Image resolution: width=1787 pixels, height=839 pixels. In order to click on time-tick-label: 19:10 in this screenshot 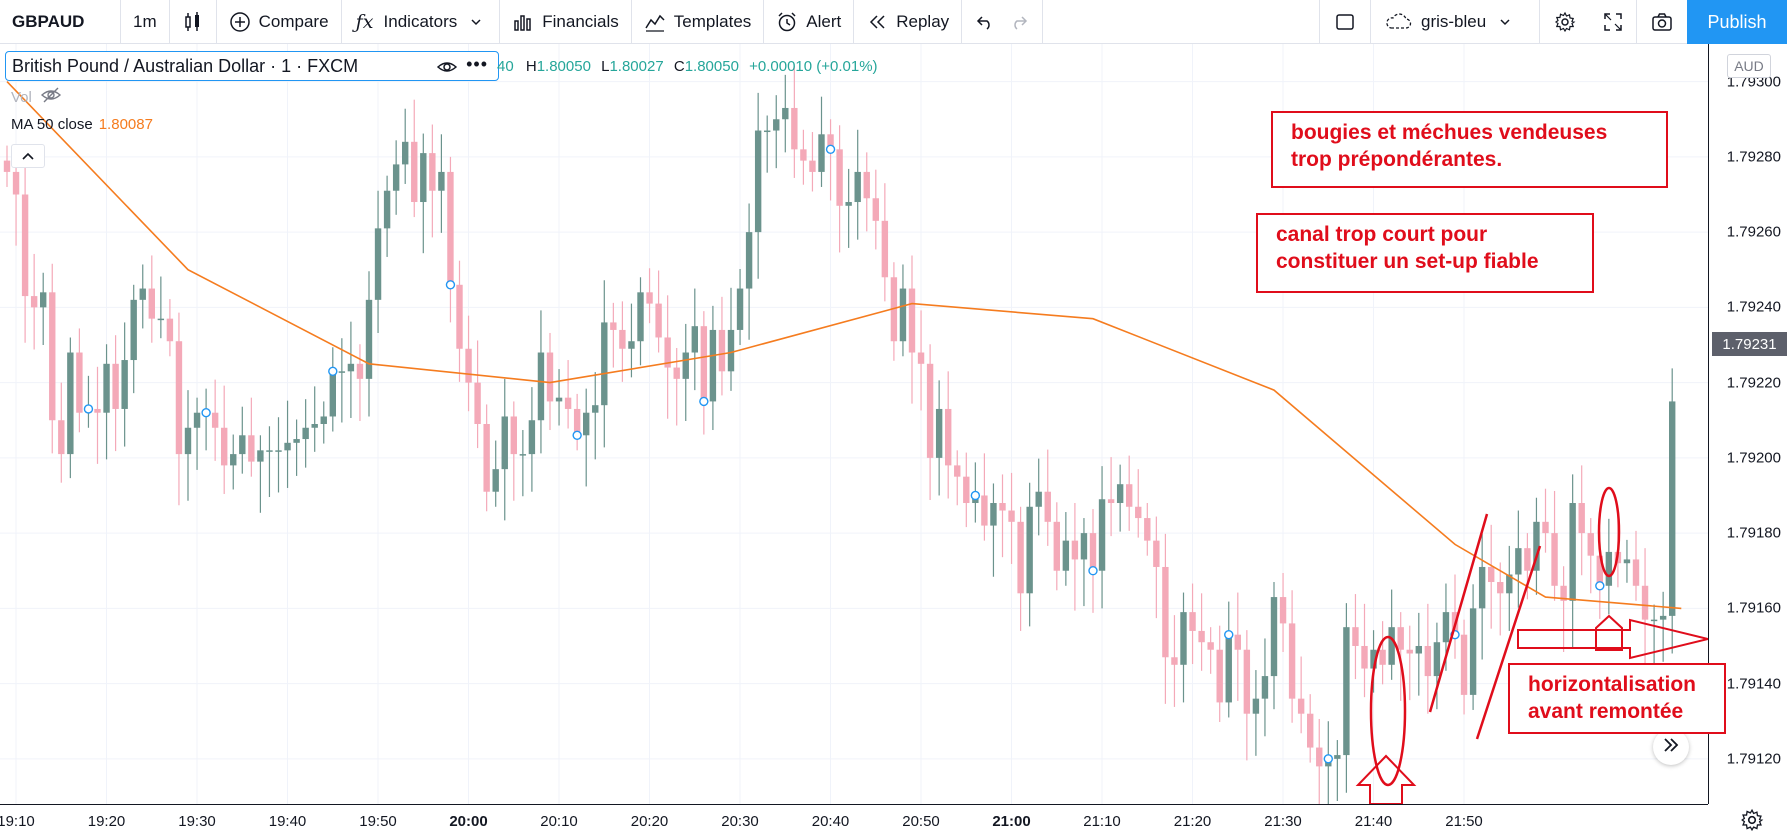, I will do `click(17, 821)`.